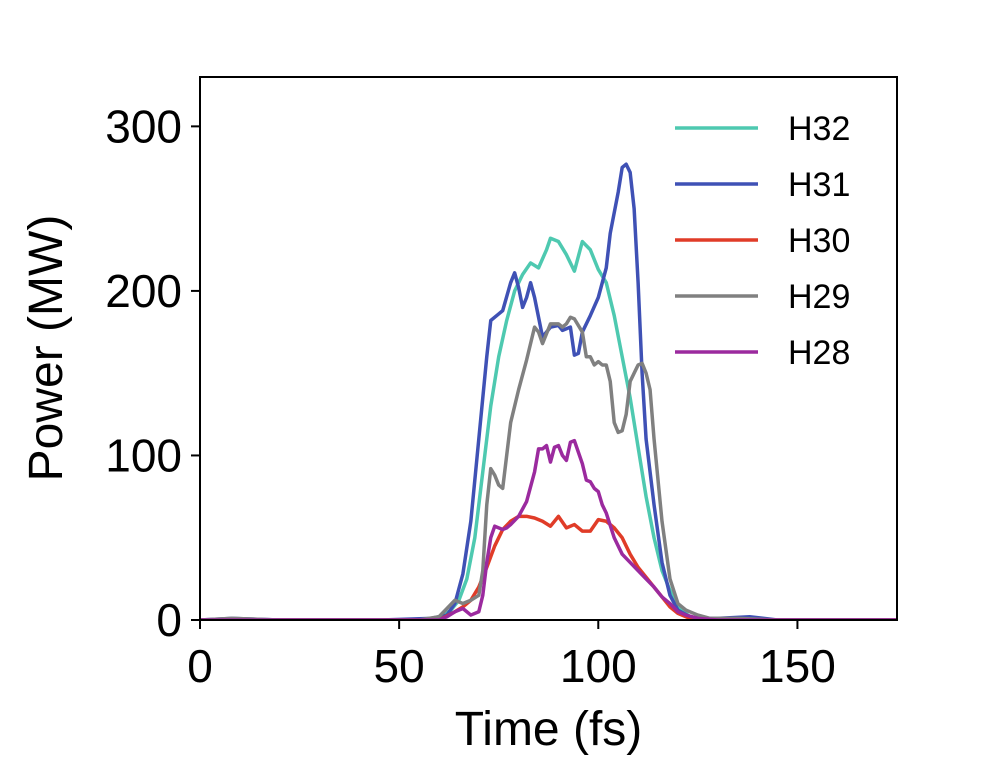  I want to click on y-tick-label: 200, so click(143, 291).